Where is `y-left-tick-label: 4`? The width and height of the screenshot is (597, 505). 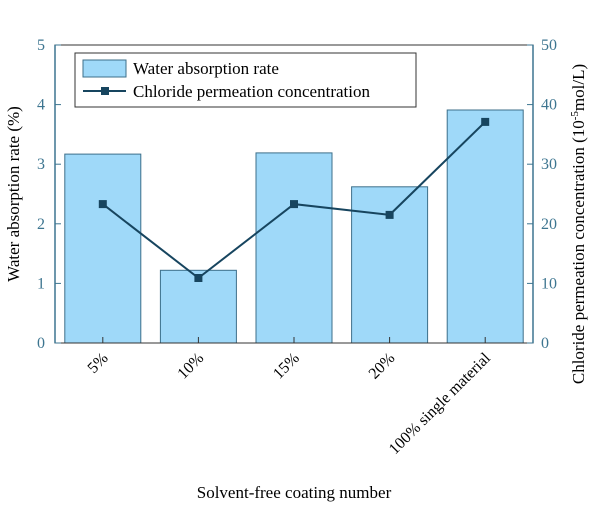
y-left-tick-label: 4 is located at coordinates (41, 105).